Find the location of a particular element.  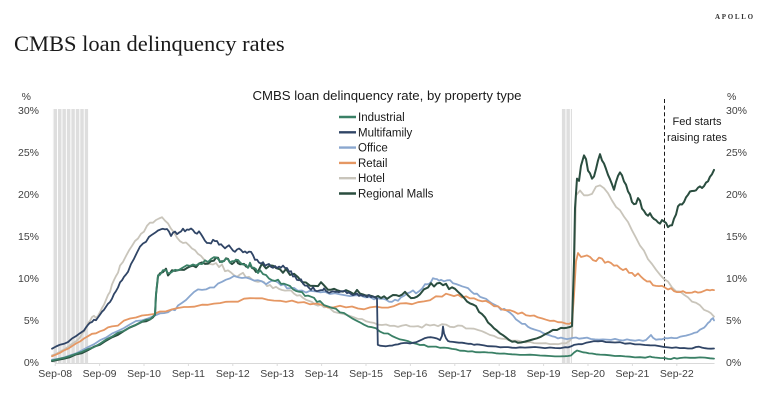

svg-text: Sep-10 is located at coordinates (144, 374).